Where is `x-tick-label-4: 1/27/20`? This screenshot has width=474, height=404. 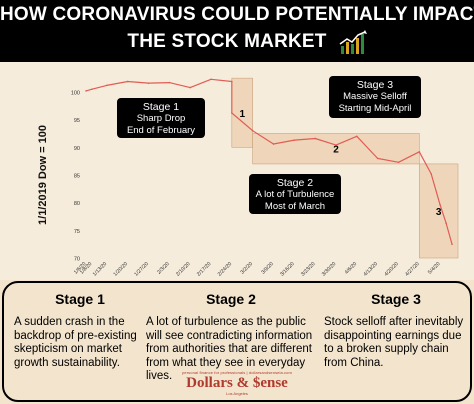 x-tick-label-4: 1/27/20 is located at coordinates (141, 269).